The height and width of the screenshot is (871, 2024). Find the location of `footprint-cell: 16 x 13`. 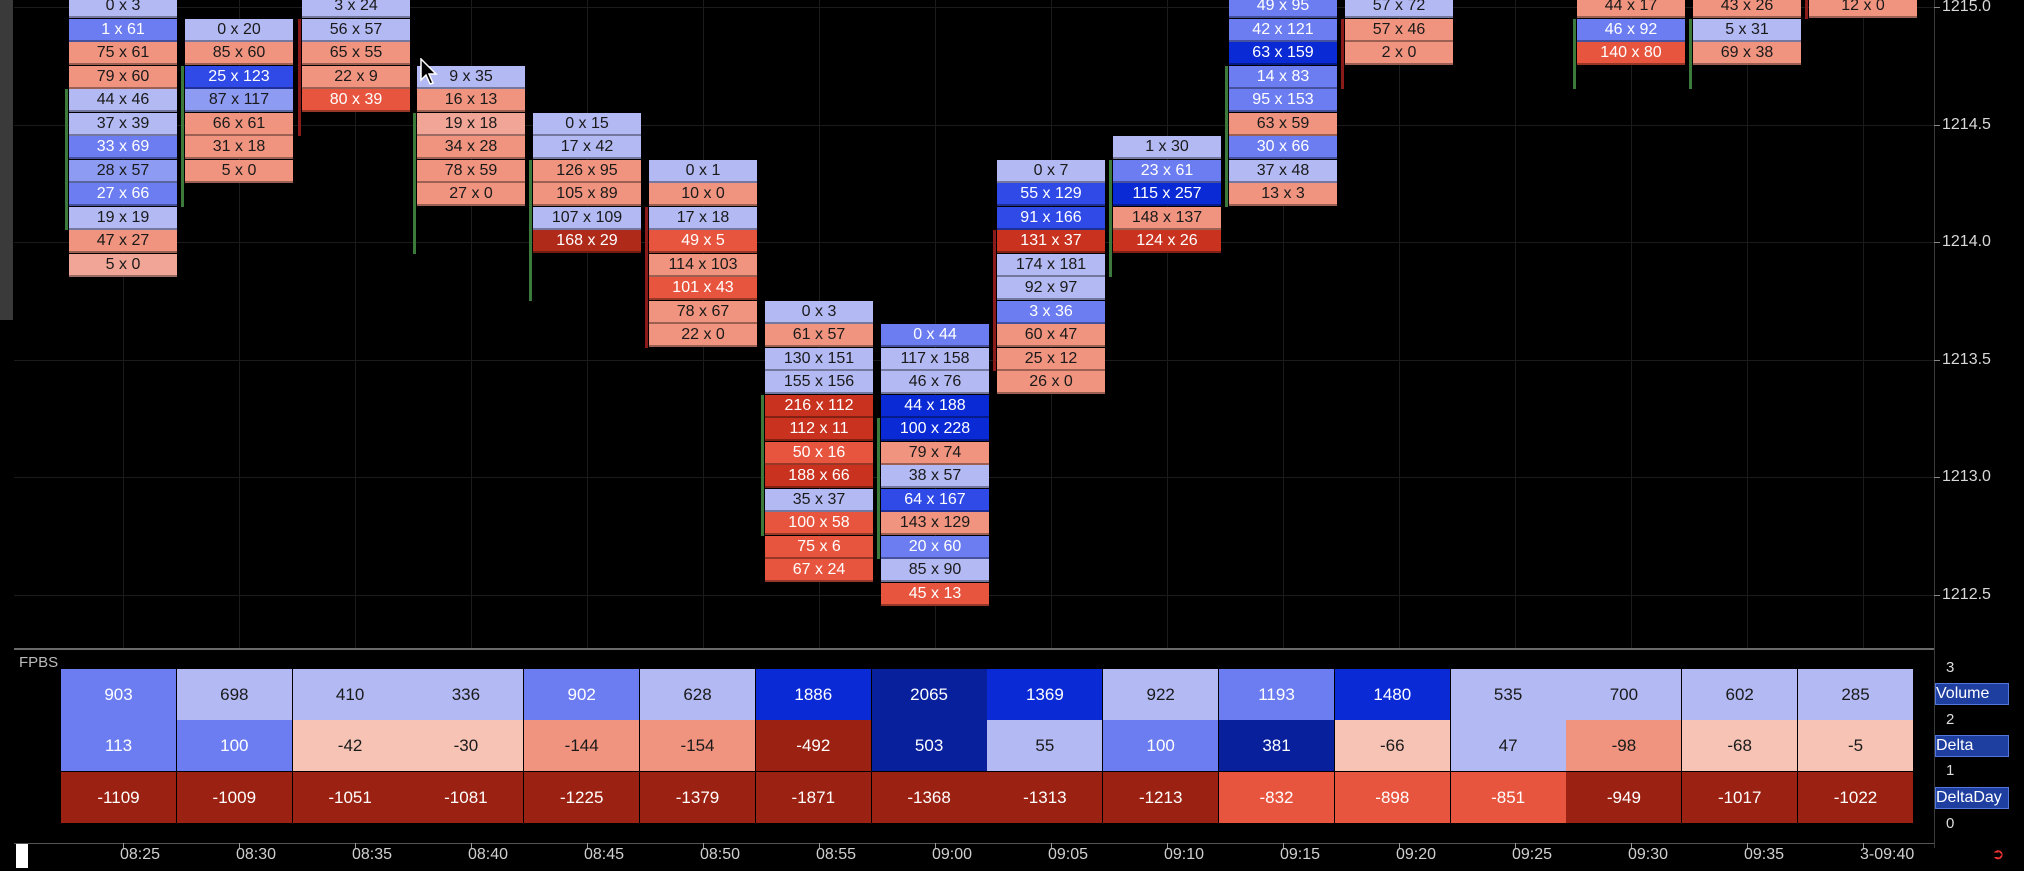

footprint-cell: 16 x 13 is located at coordinates (471, 100).